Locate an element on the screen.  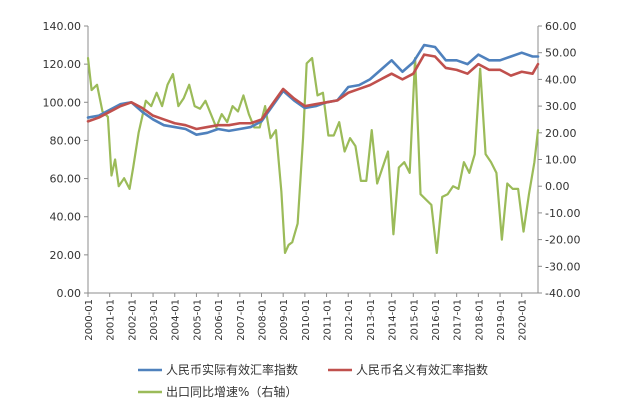
x-tick-label: 2008-01 is located at coordinates (262, 320).